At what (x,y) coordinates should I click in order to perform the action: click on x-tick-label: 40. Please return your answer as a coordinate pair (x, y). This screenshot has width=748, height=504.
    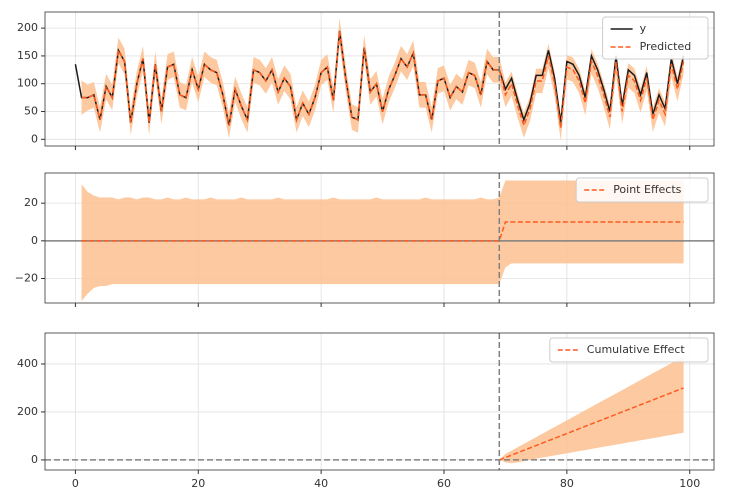
    Looking at the image, I should click on (321, 483).